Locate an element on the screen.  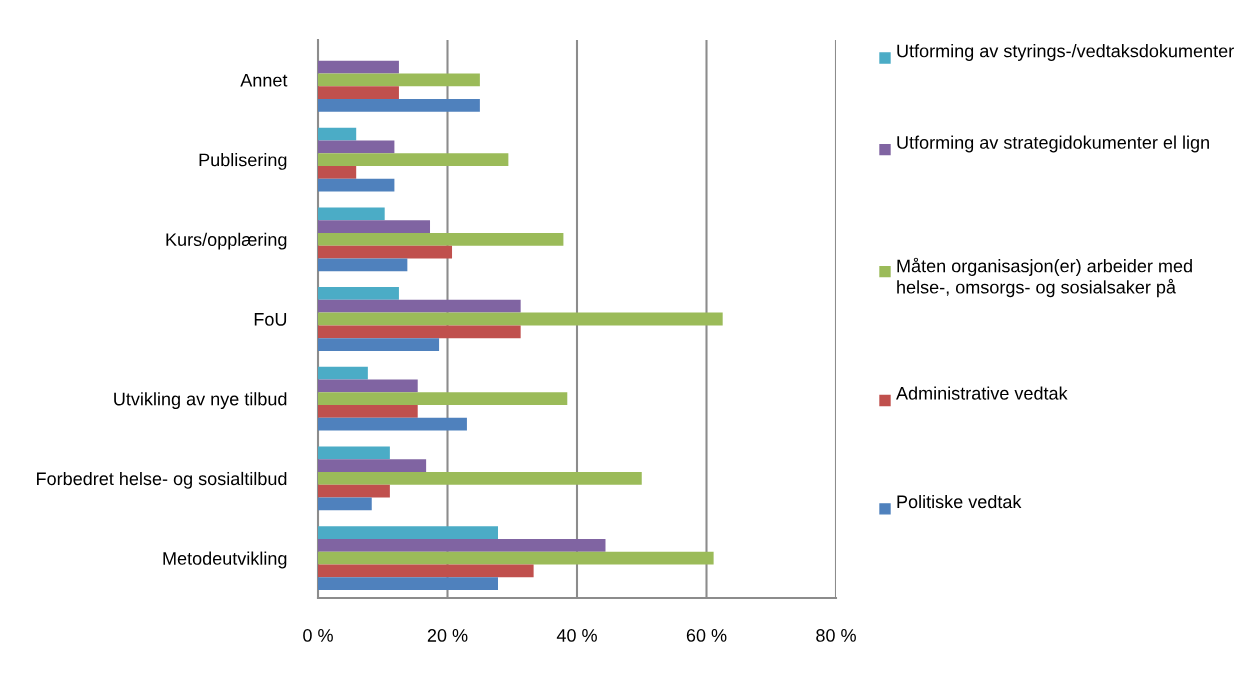
x-tick-label: 80 % is located at coordinates (836, 635).